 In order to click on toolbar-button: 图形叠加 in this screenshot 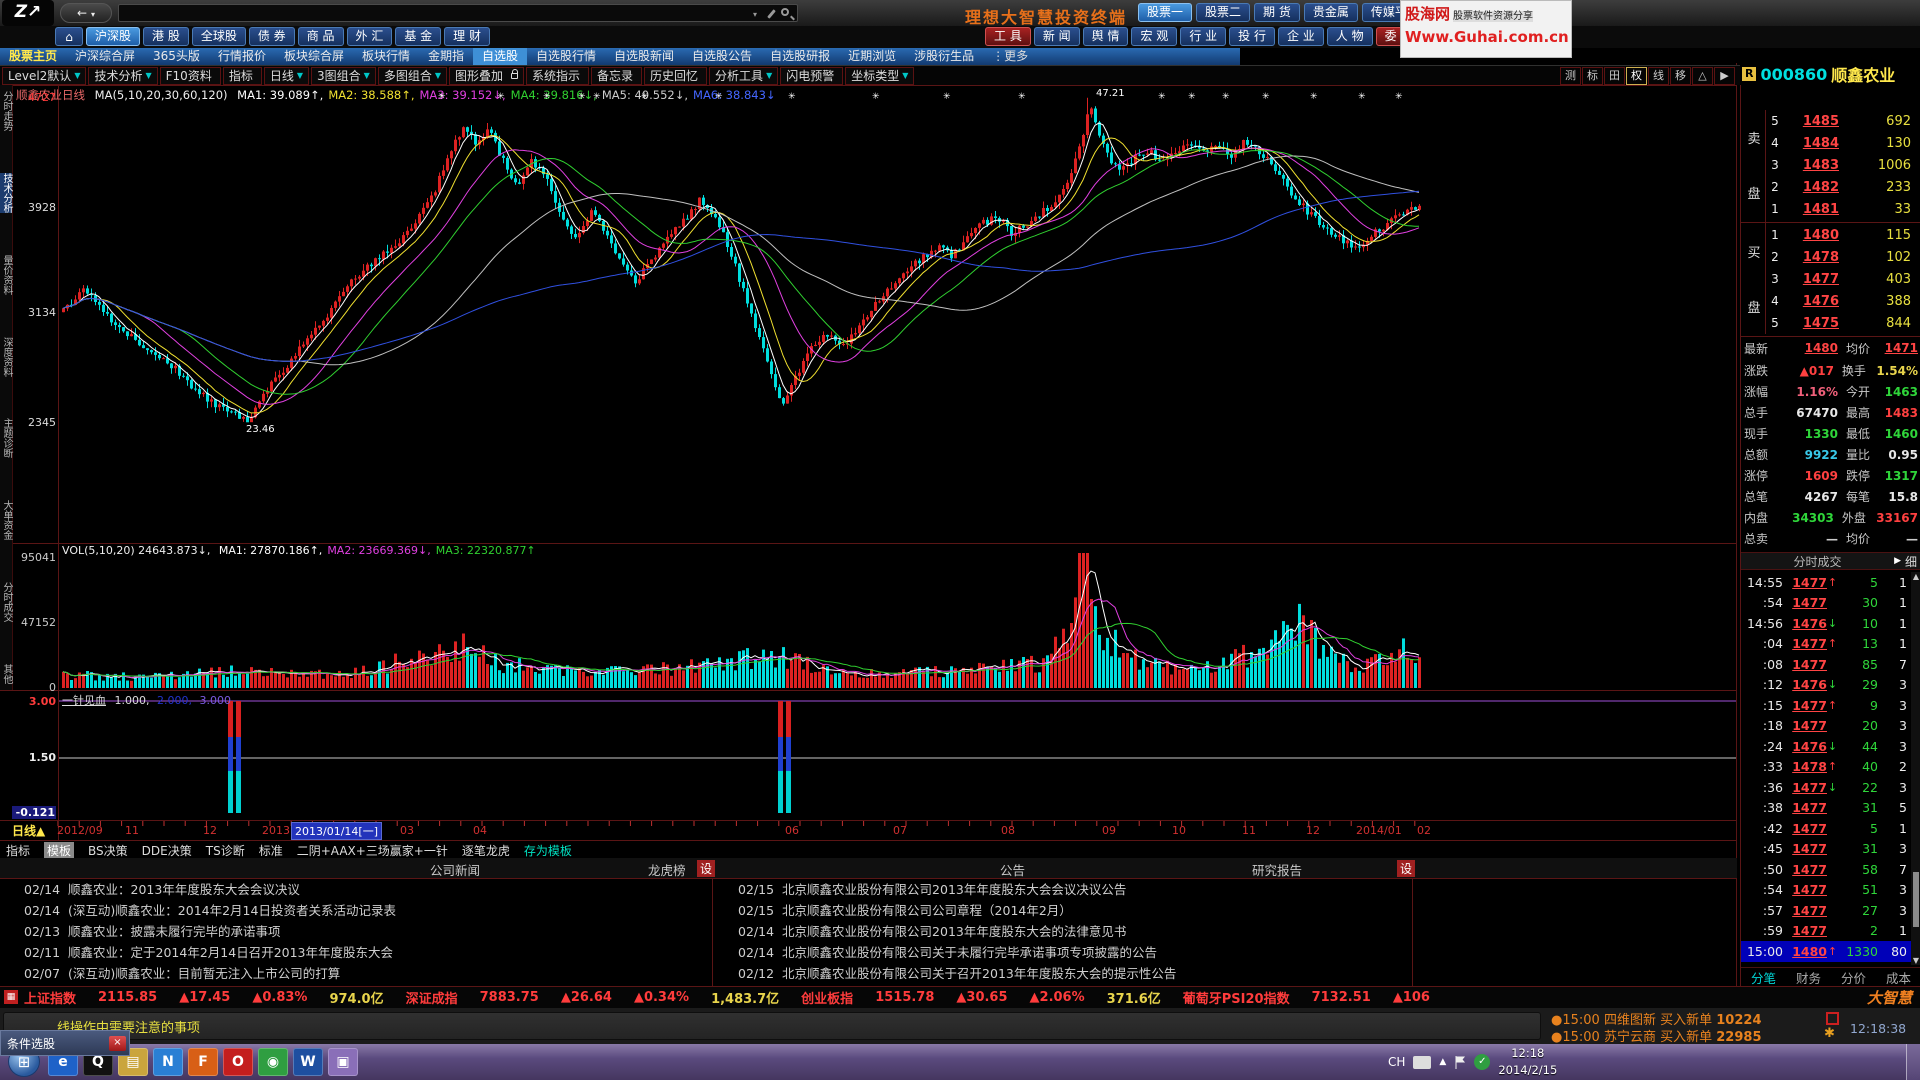, I will do `click(486, 76)`.